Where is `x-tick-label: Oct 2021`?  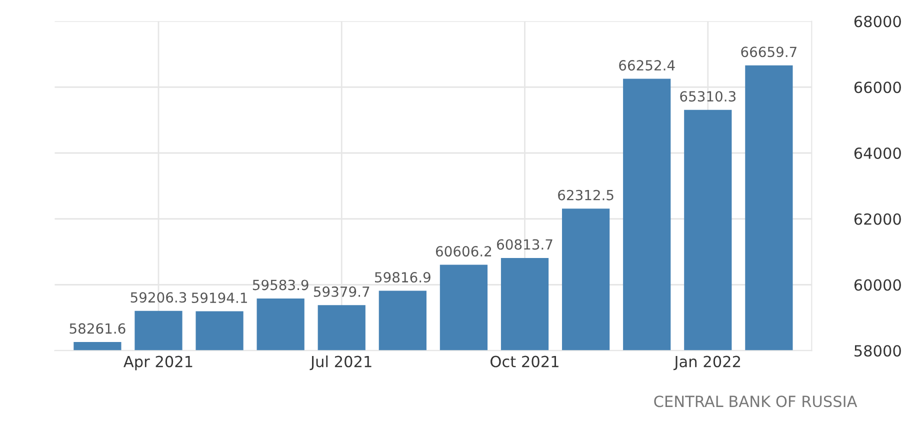
x-tick-label: Oct 2021 is located at coordinates (524, 362).